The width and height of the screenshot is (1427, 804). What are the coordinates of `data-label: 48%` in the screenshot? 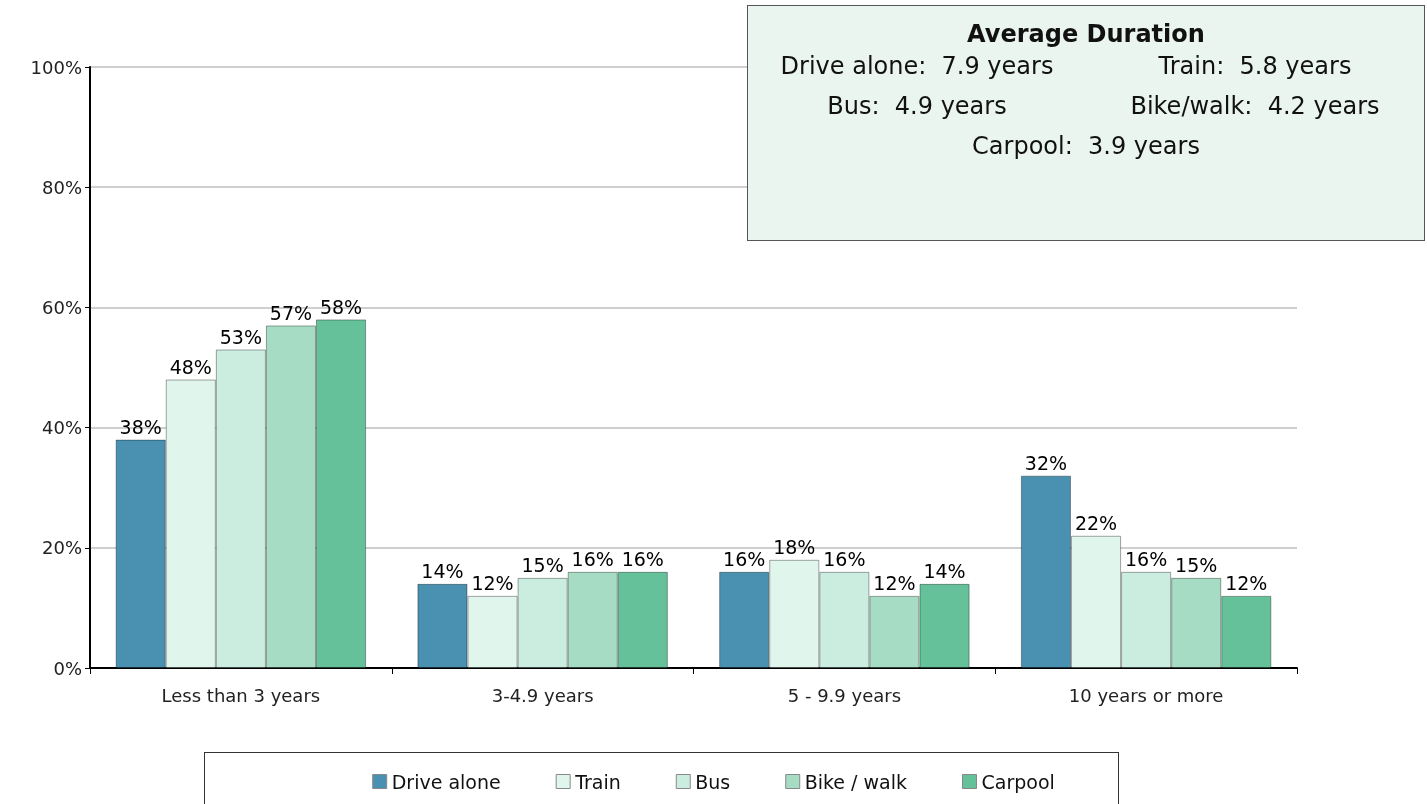 It's located at (190, 367).